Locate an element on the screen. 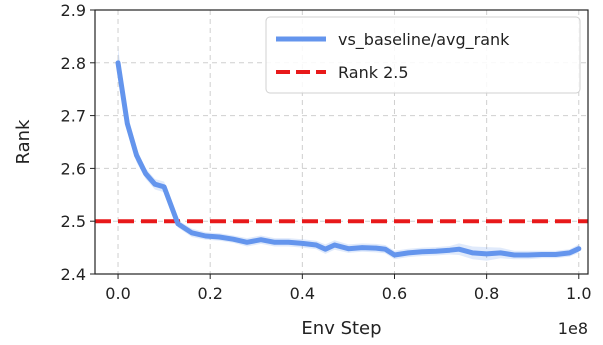 The height and width of the screenshot is (345, 603). legend: vs_baseline/avg_rank Rank 2.5 is located at coordinates (423, 55).